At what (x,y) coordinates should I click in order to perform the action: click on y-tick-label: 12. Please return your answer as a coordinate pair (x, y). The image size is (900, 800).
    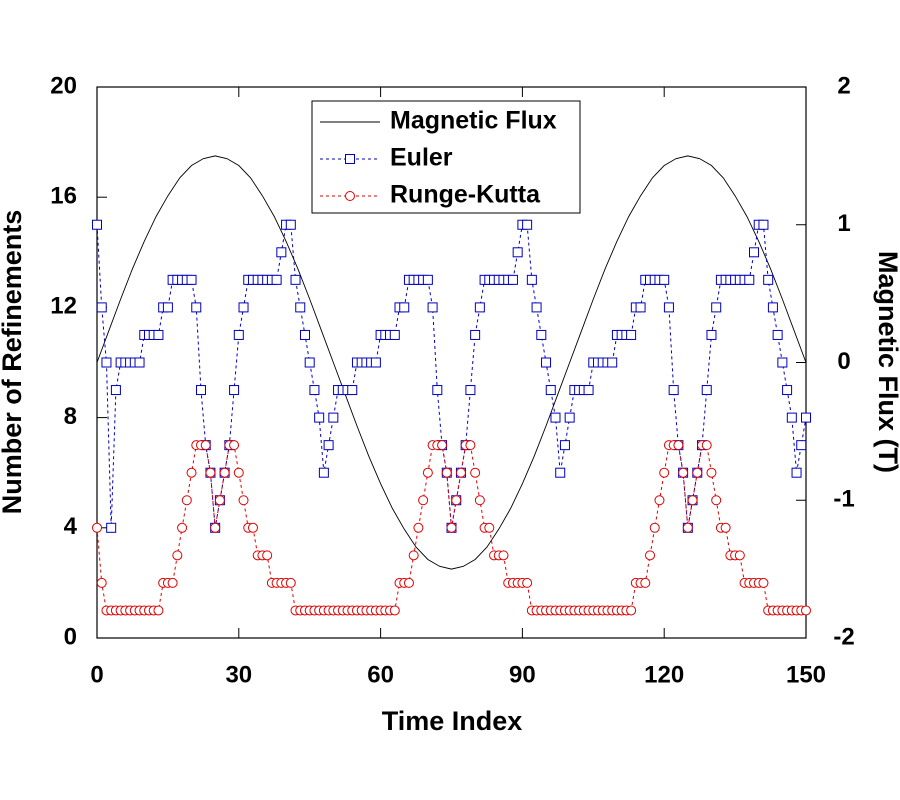
    Looking at the image, I should click on (63, 306).